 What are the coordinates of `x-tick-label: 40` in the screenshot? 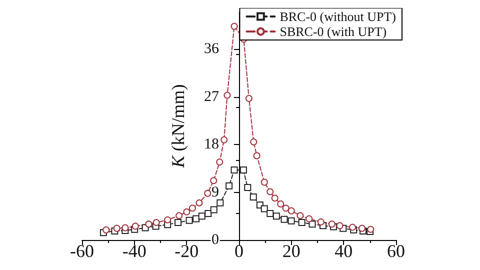 It's located at (343, 251).